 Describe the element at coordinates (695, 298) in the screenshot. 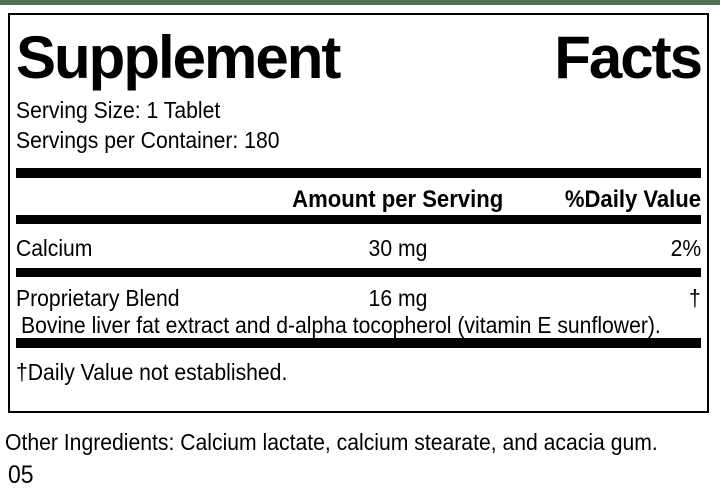

I see `nutrient-daily-value: †` at that location.